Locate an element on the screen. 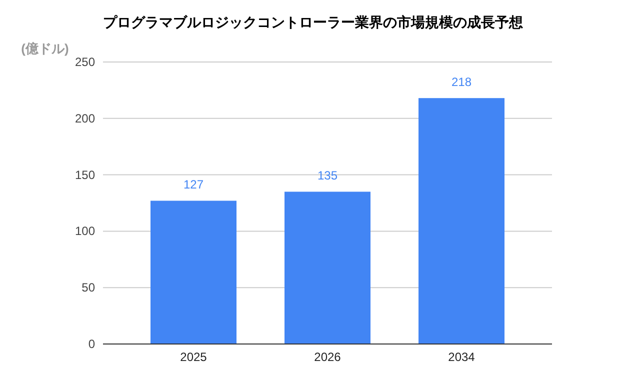 Image resolution: width=626 pixels, height=386 pixels. data-label: 218 is located at coordinates (461, 82).